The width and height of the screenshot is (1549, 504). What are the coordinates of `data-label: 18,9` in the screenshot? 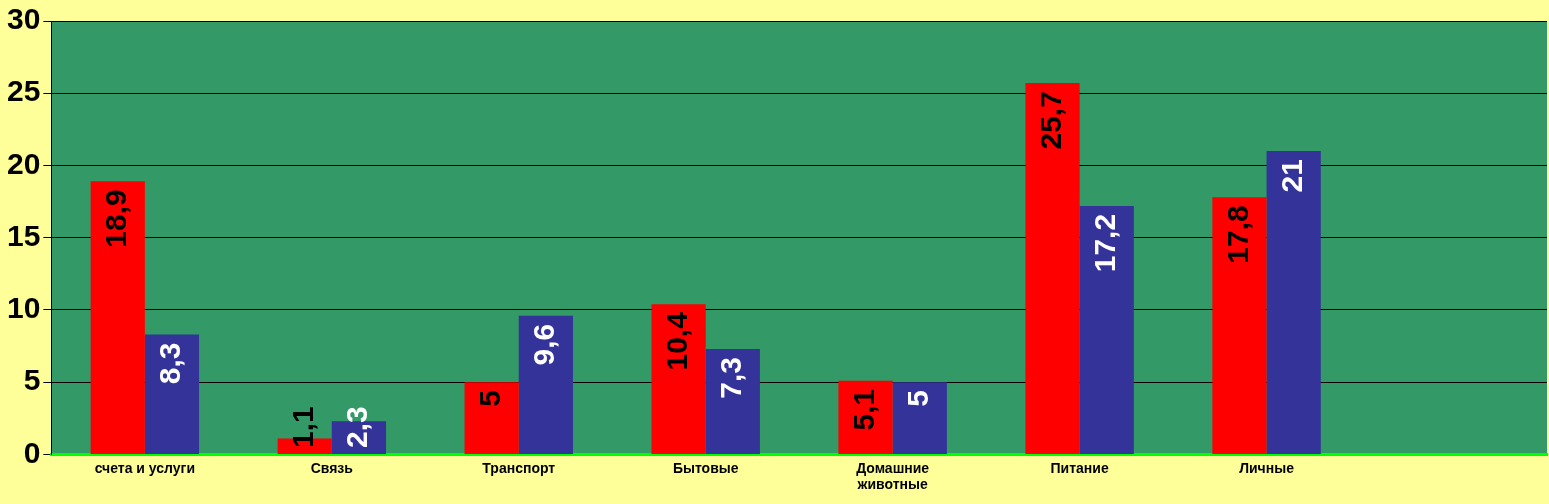 It's located at (115, 218).